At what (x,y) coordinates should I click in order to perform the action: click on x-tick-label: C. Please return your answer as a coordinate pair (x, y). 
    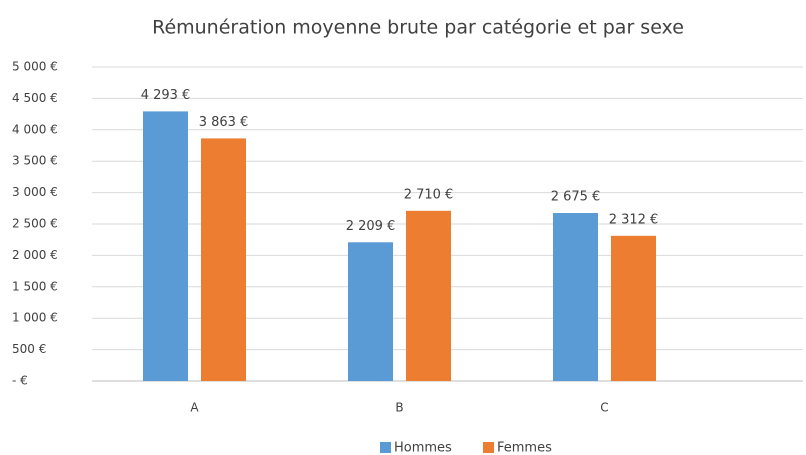
    Looking at the image, I should click on (604, 408).